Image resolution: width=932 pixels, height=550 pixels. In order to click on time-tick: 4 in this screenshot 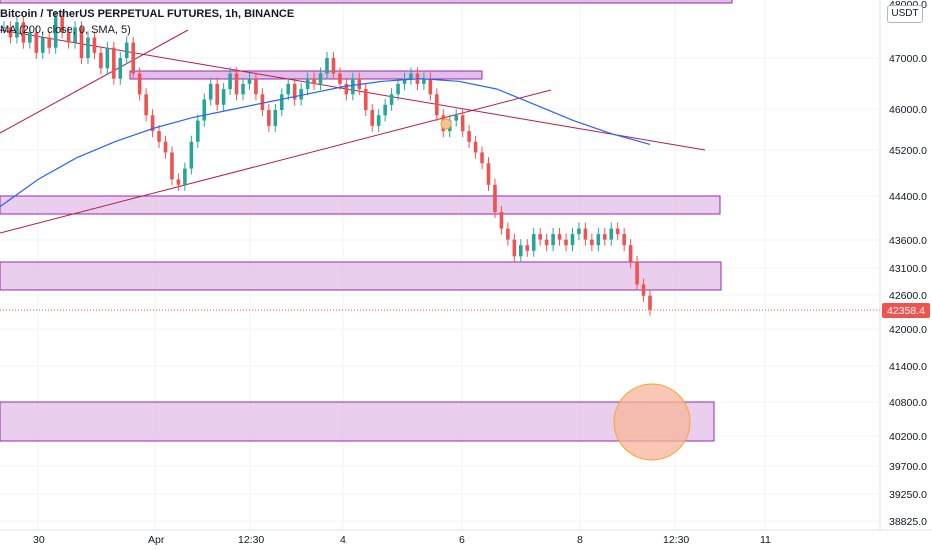, I will do `click(343, 540)`.